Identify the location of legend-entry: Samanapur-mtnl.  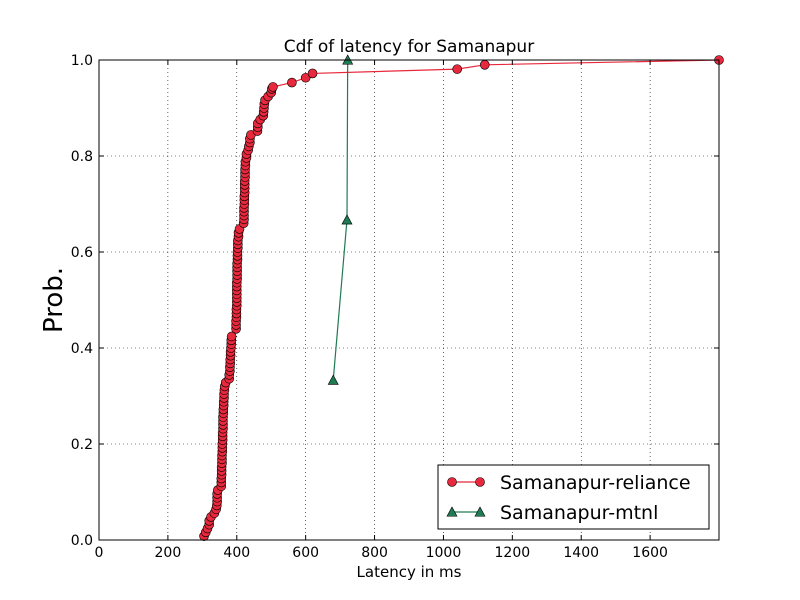
(579, 513).